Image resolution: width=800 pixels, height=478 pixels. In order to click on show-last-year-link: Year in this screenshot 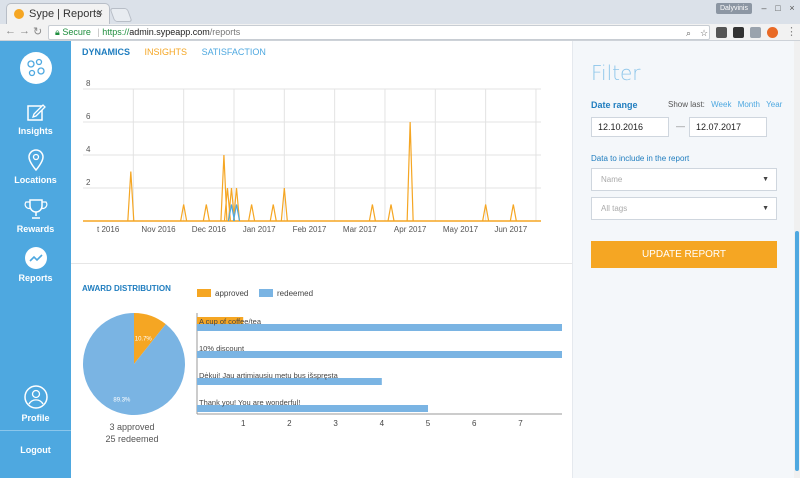, I will do `click(774, 104)`.